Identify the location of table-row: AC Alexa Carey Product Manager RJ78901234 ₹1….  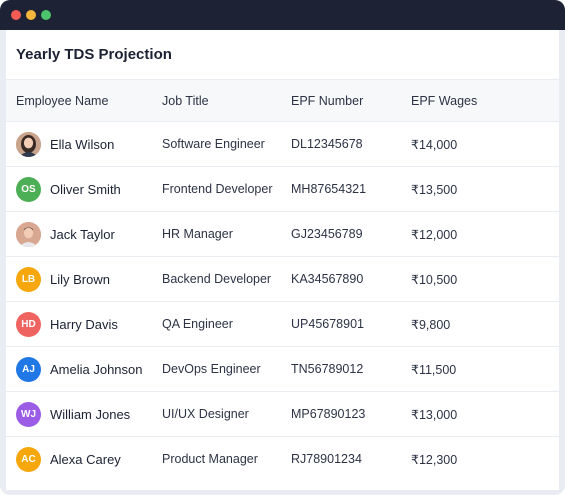
(282, 459).